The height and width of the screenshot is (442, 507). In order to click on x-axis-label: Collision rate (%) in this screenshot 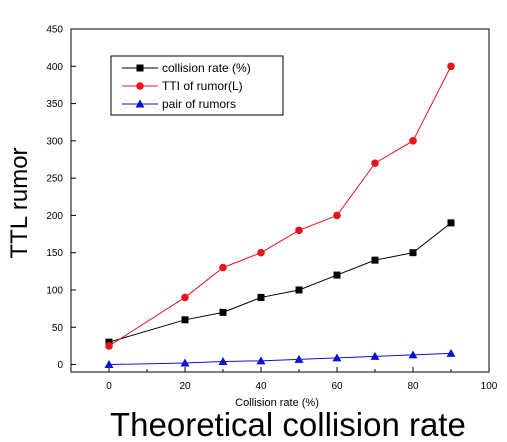, I will do `click(277, 403)`.